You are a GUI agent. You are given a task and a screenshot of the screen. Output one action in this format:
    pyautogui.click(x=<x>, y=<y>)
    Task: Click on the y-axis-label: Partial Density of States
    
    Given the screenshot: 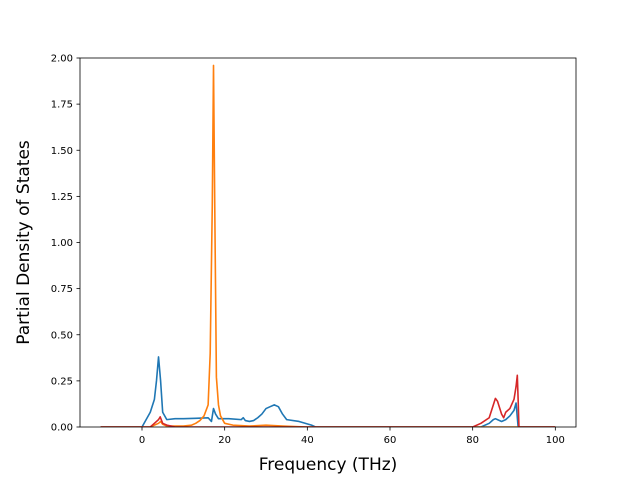 What is the action you would take?
    pyautogui.click(x=24, y=242)
    